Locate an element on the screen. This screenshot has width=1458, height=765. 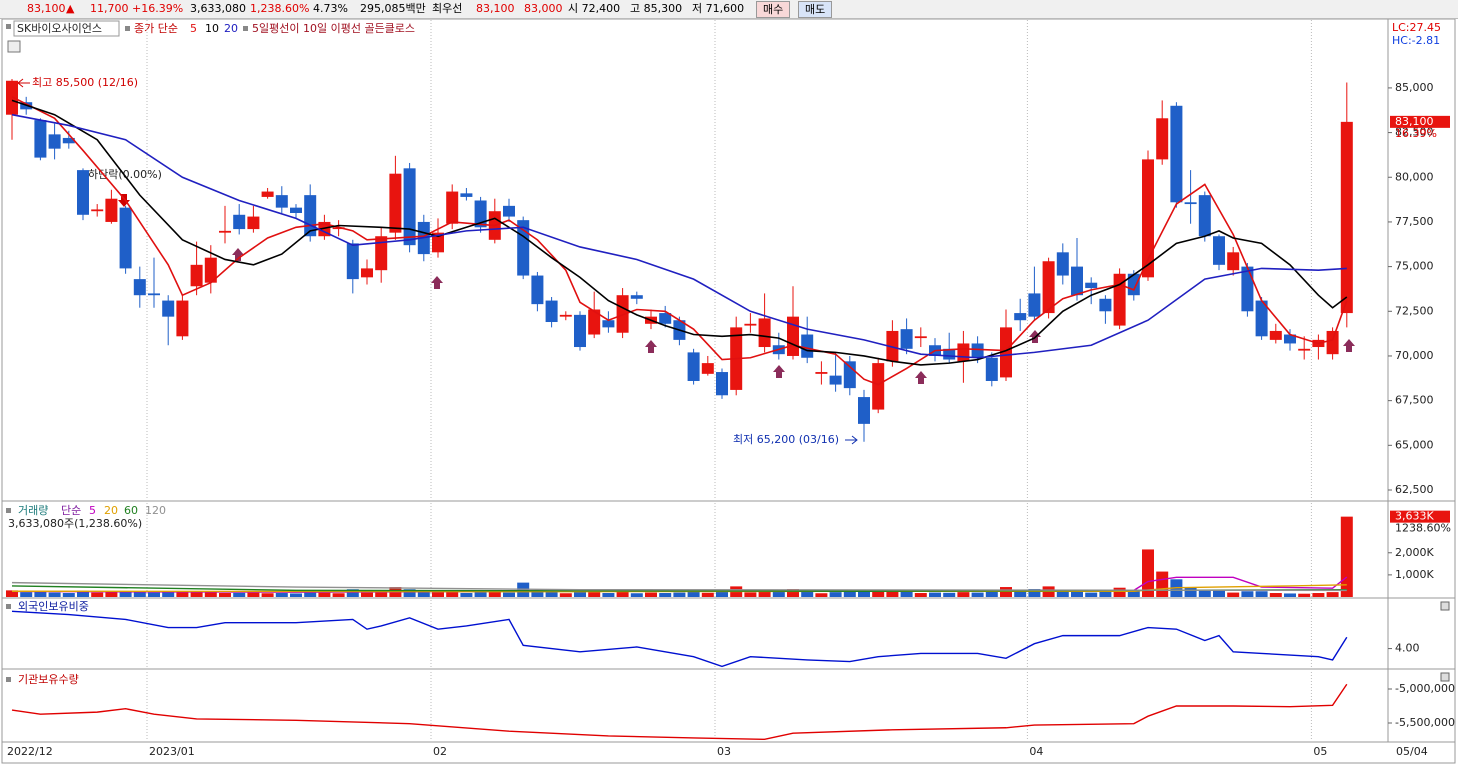
last-price-box is located at coordinates (1420, 121).